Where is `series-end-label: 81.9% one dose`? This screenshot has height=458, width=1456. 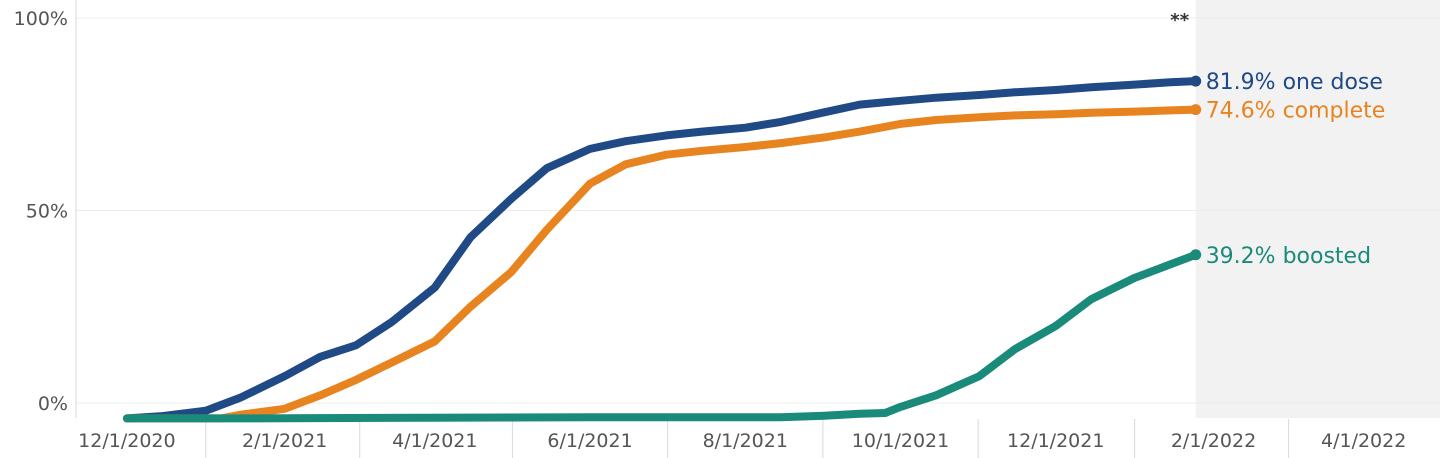 series-end-label: 81.9% one dose is located at coordinates (1294, 82).